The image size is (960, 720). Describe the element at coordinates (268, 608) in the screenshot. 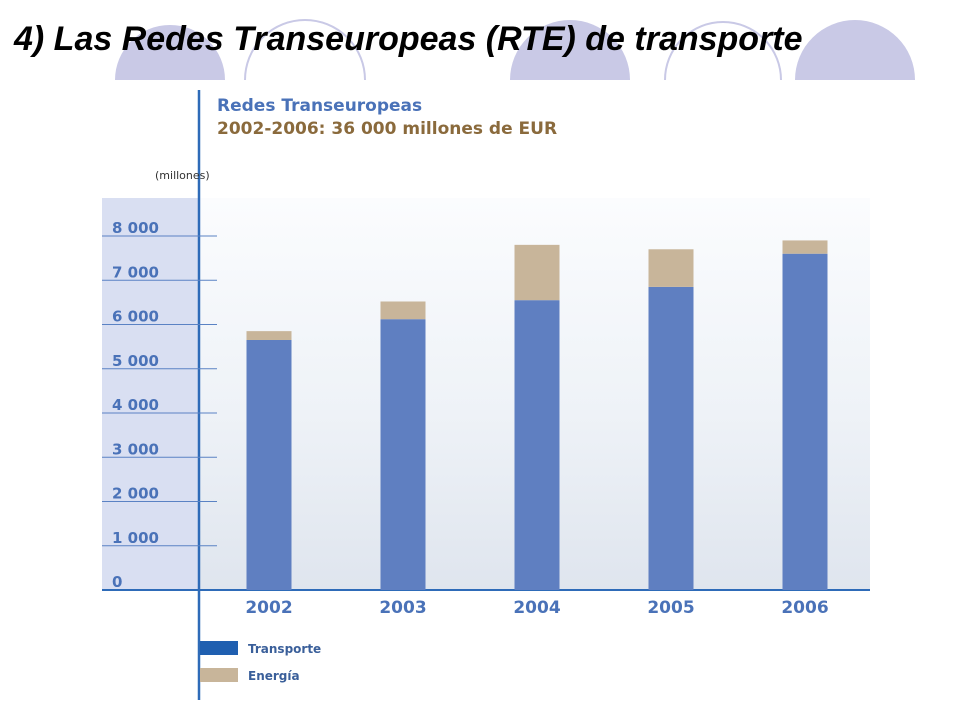

I see `x-tick-label: 2002` at that location.